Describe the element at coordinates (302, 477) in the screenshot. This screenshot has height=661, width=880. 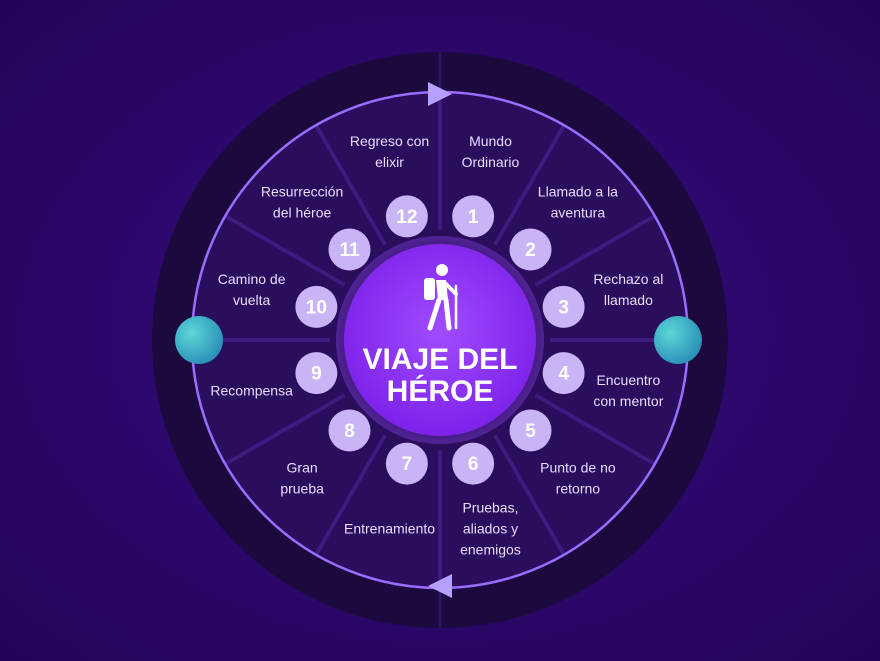
I see `step-label: Gran prueba` at that location.